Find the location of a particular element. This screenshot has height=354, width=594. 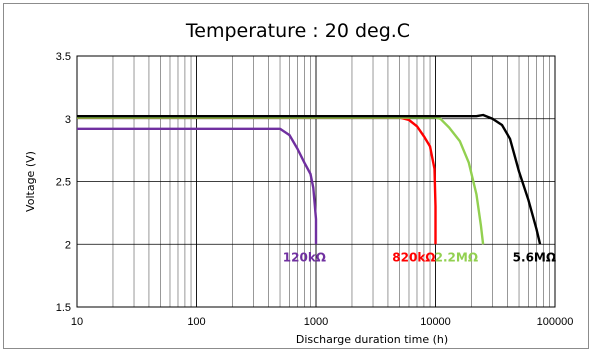

y-tick-label: 2.5 is located at coordinates (63, 183).